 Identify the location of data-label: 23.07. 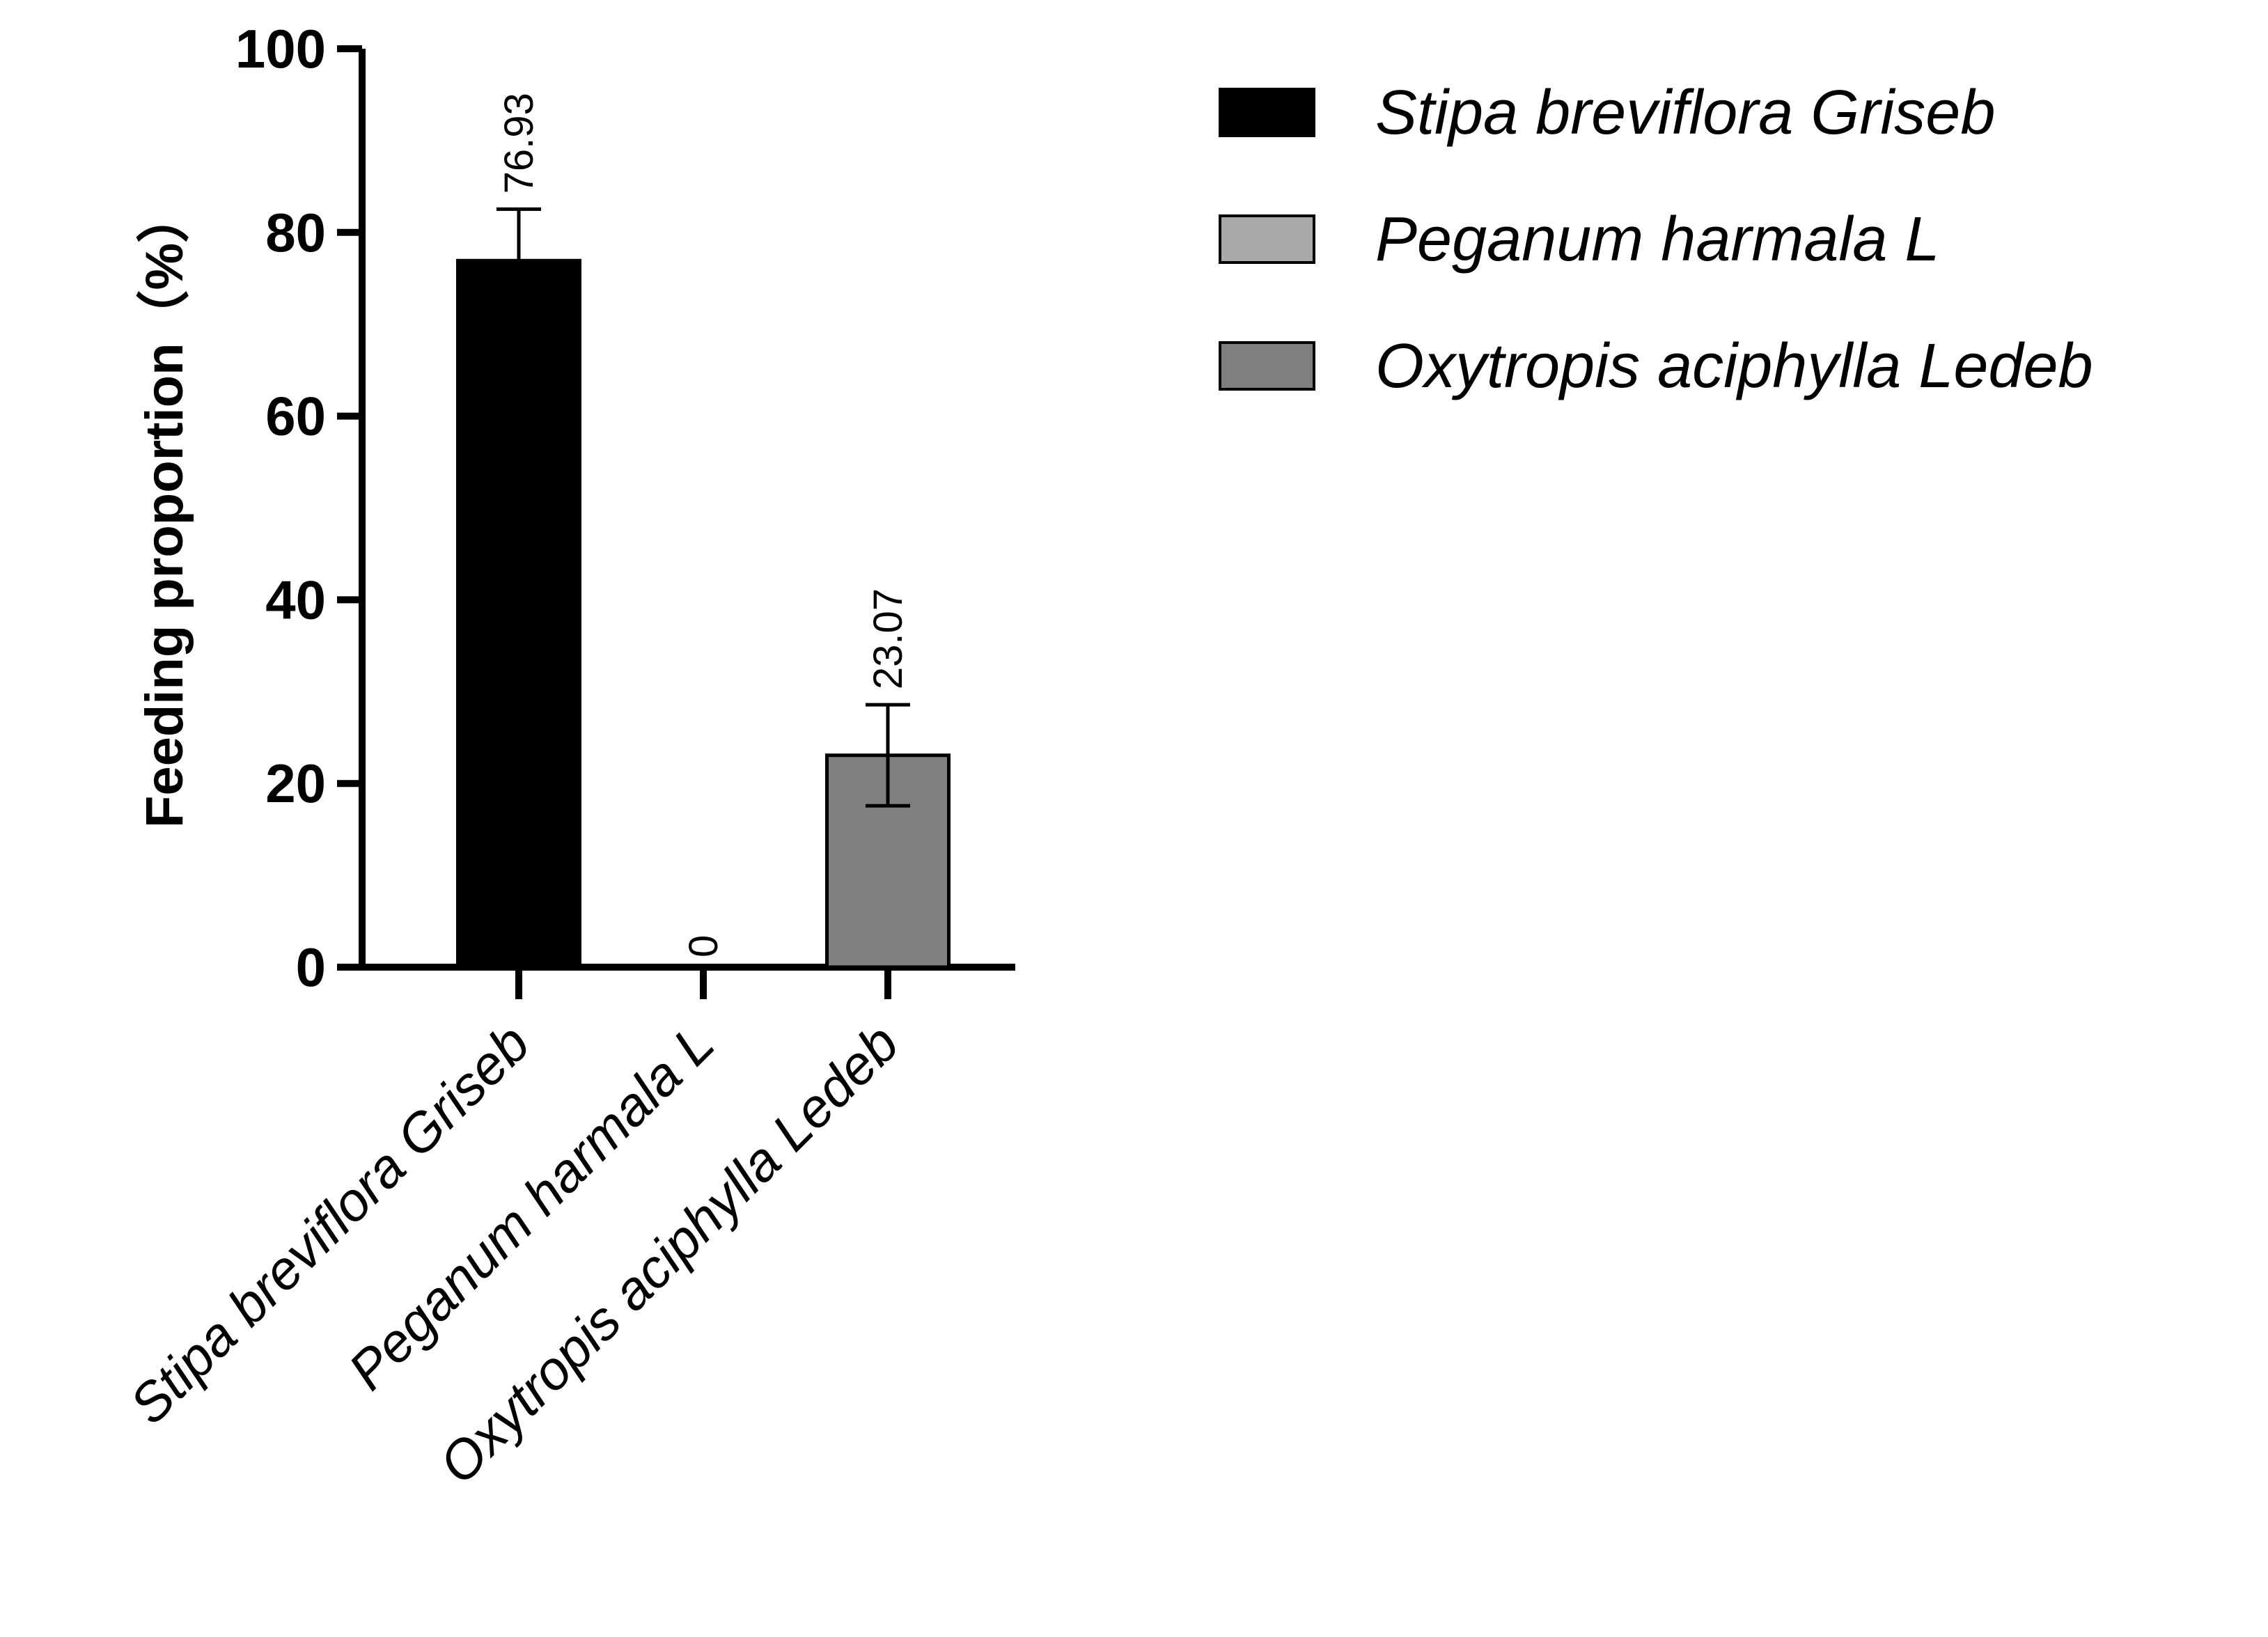
(888, 638).